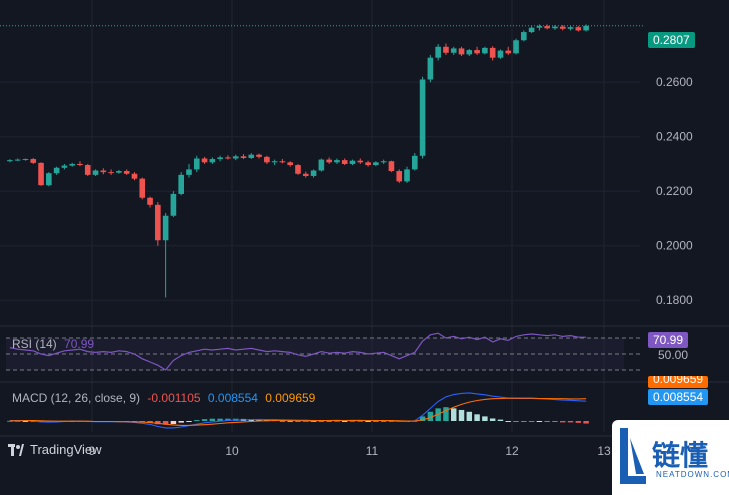  Describe the element at coordinates (671, 40) in the screenshot. I see `last-price-badge: 0.2807` at that location.